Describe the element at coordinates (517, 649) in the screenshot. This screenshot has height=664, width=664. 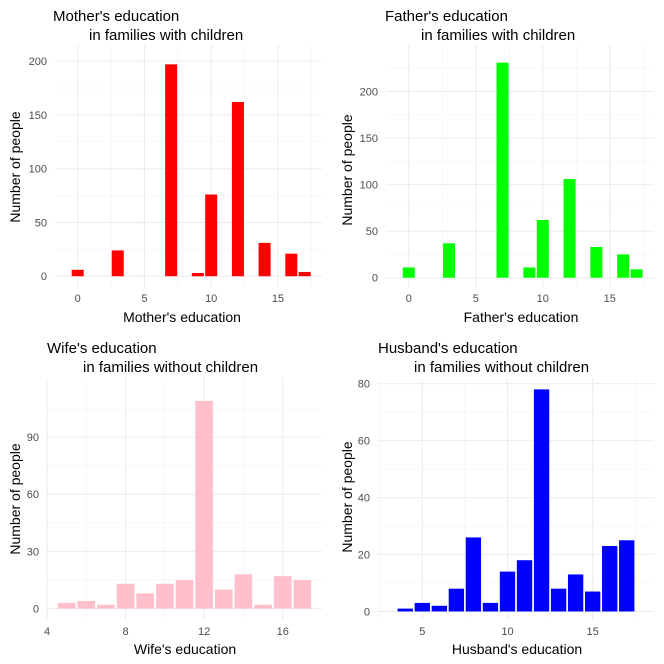
I see `x-axis-title: Husband's education` at that location.